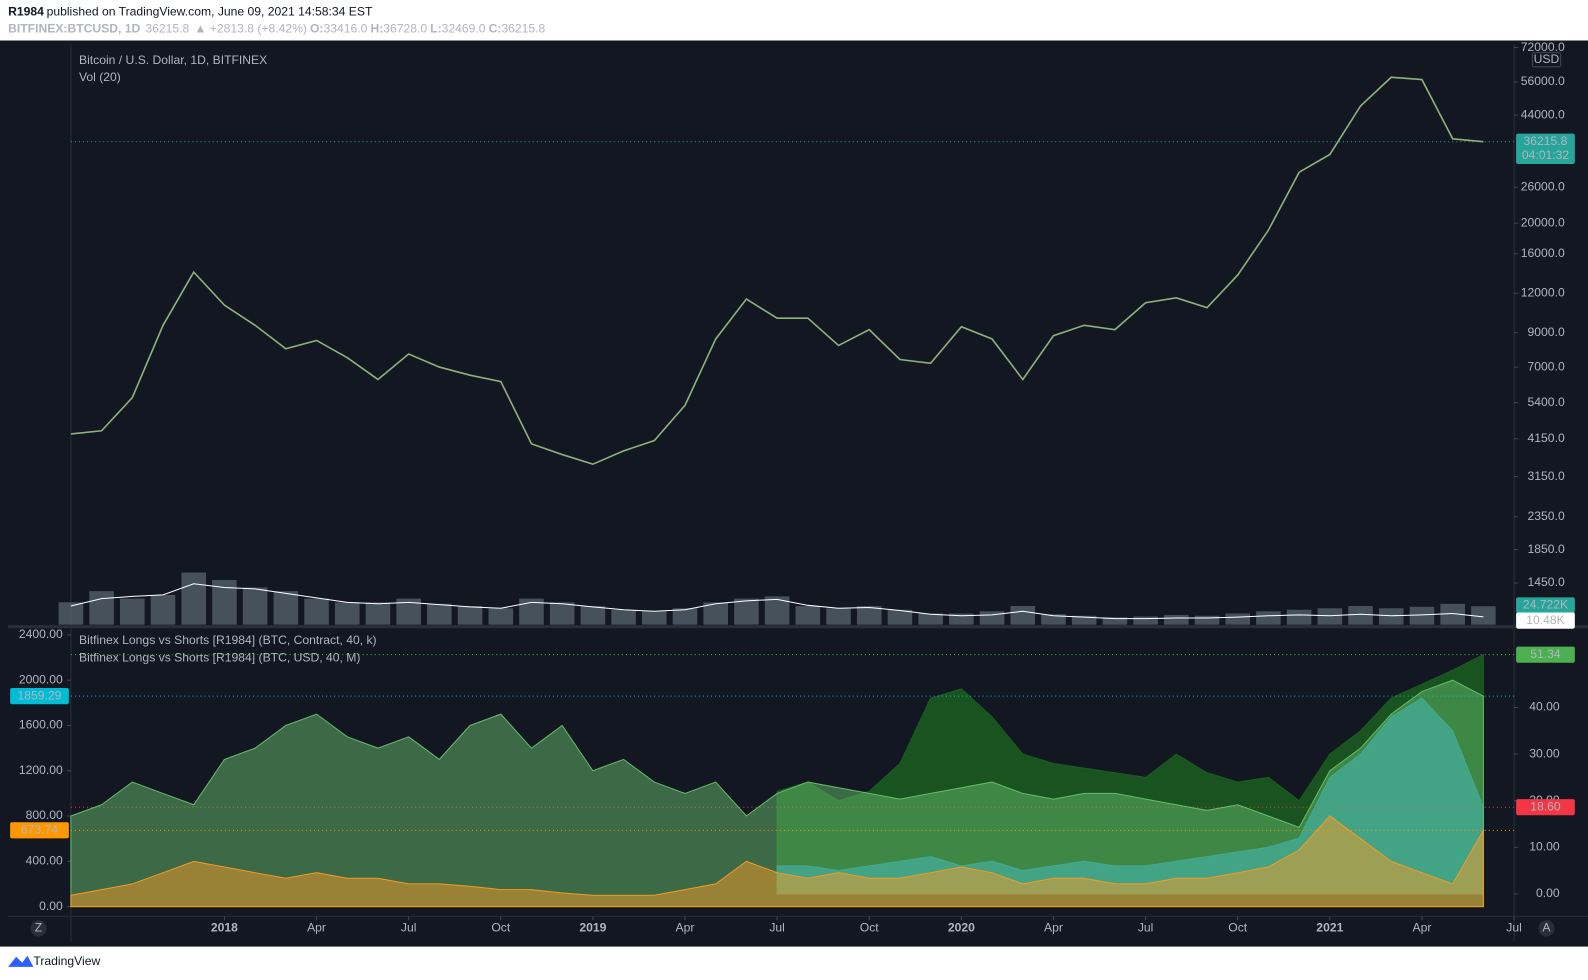 The height and width of the screenshot is (980, 1588). Describe the element at coordinates (346, 29) in the screenshot. I see `ohlc-value: 33416.0` at that location.